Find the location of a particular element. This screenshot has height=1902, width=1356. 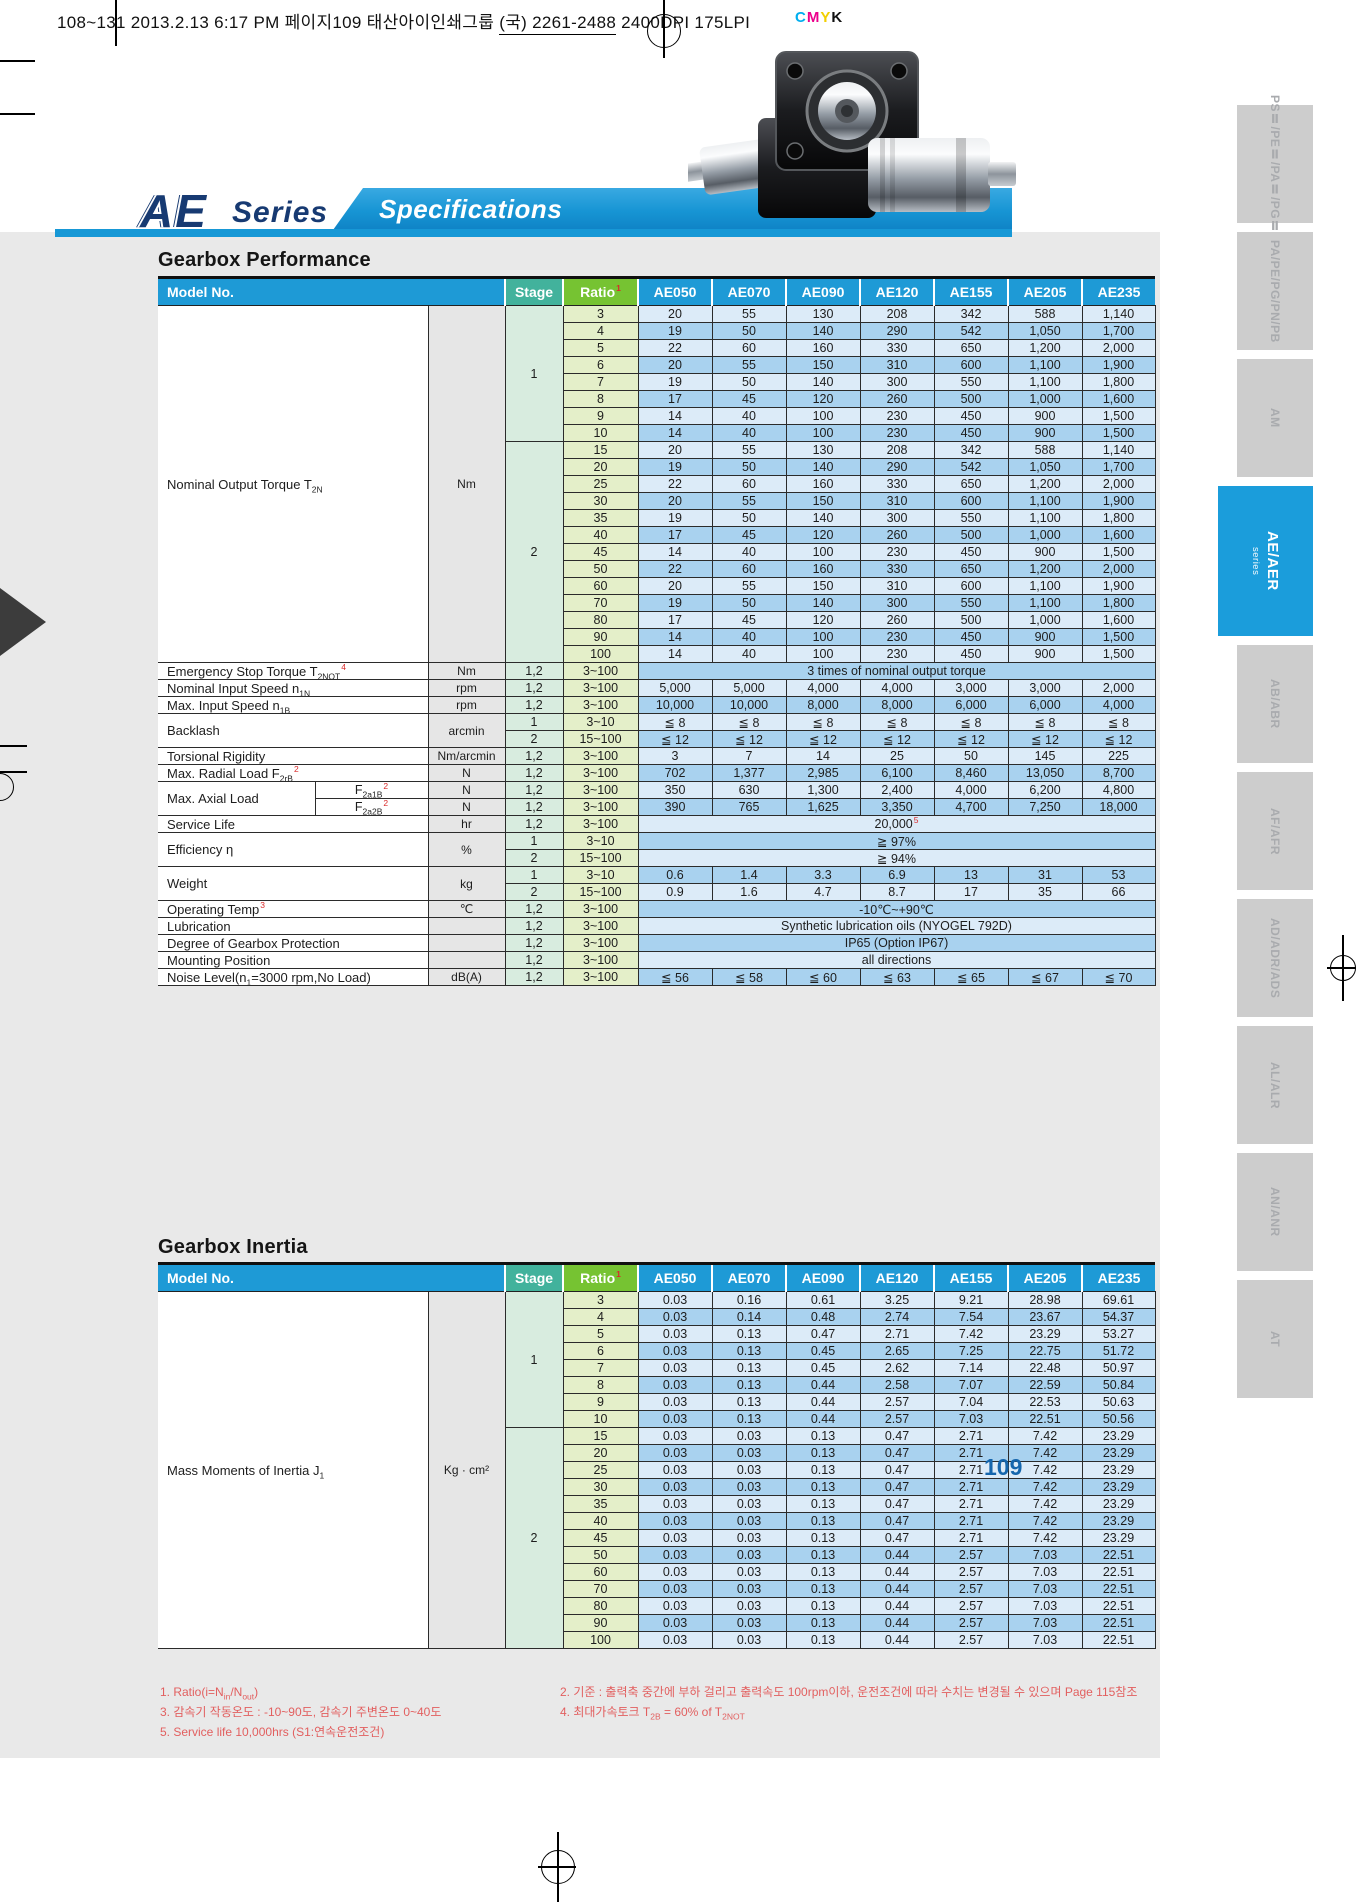

ratio-cell: 8 is located at coordinates (600, 399).